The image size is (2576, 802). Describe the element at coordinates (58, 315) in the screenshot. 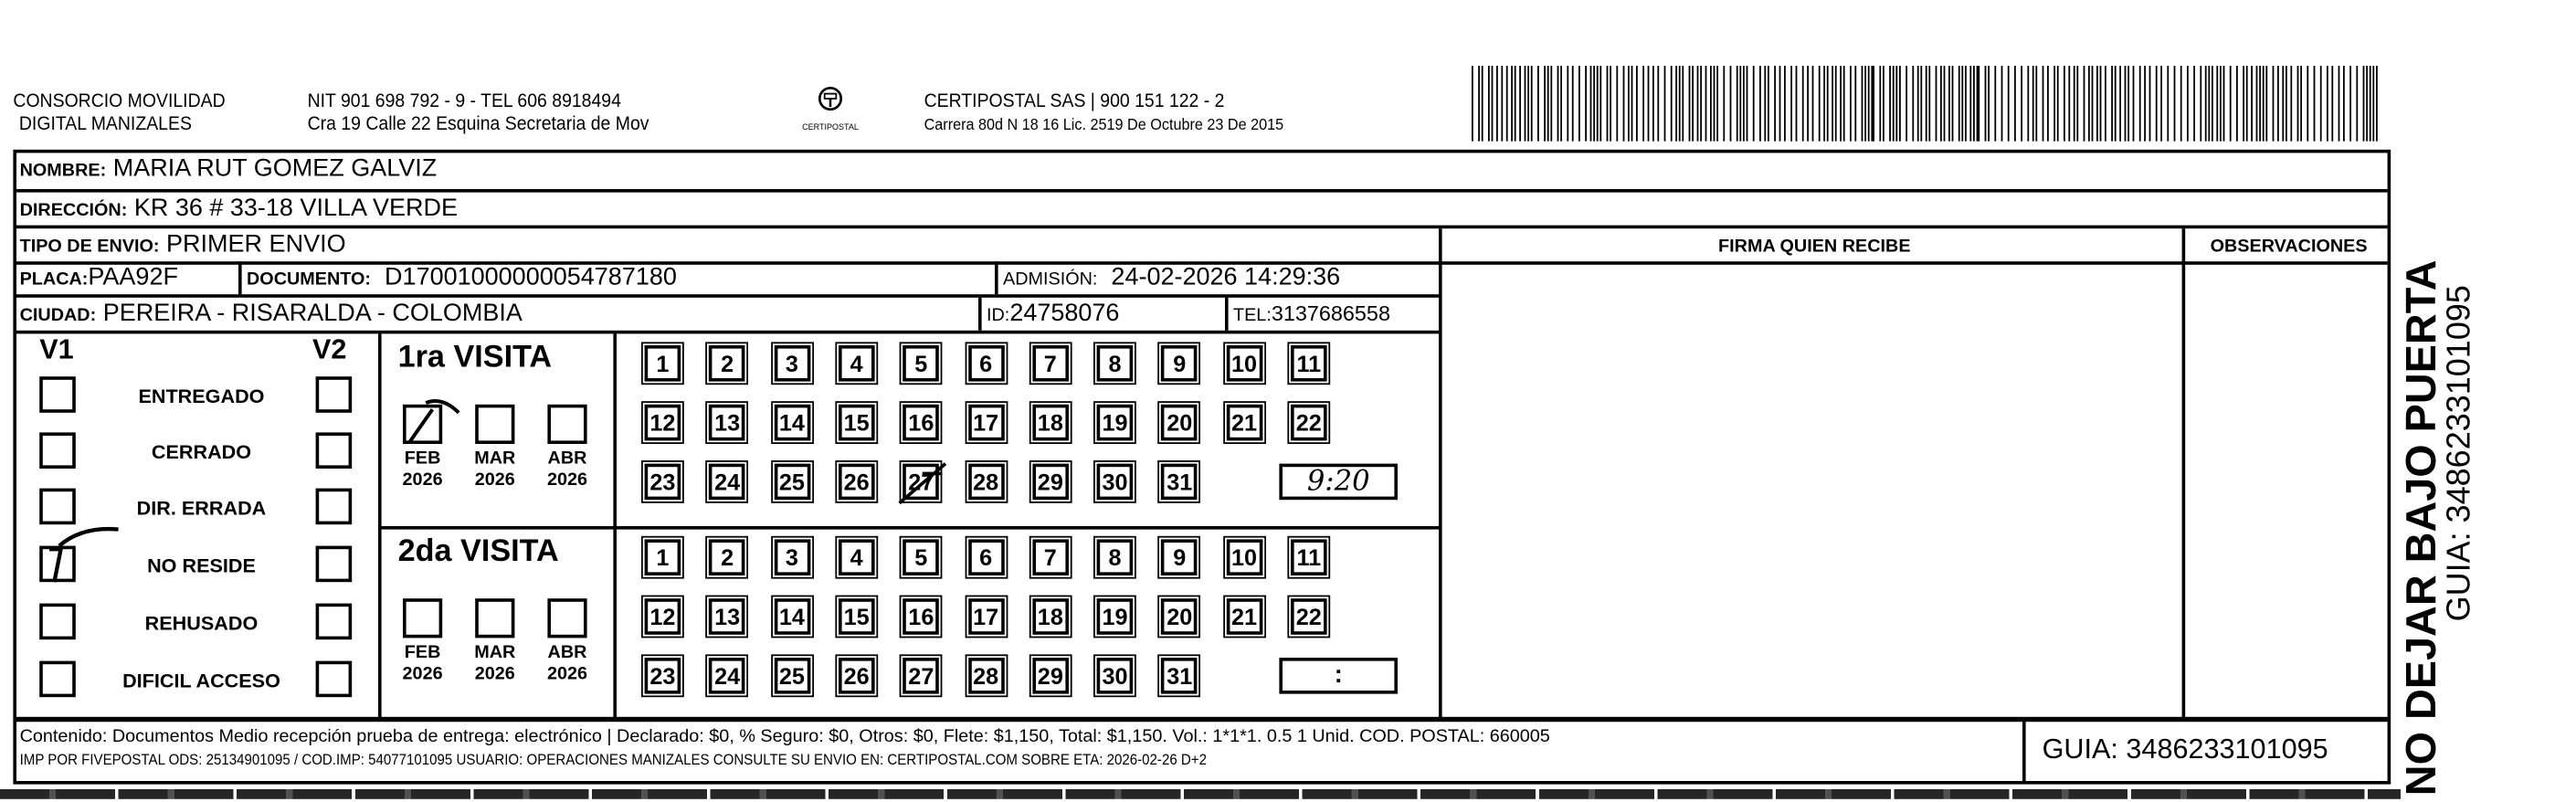

I see `ciudad-label: CIUDAD:` at that location.